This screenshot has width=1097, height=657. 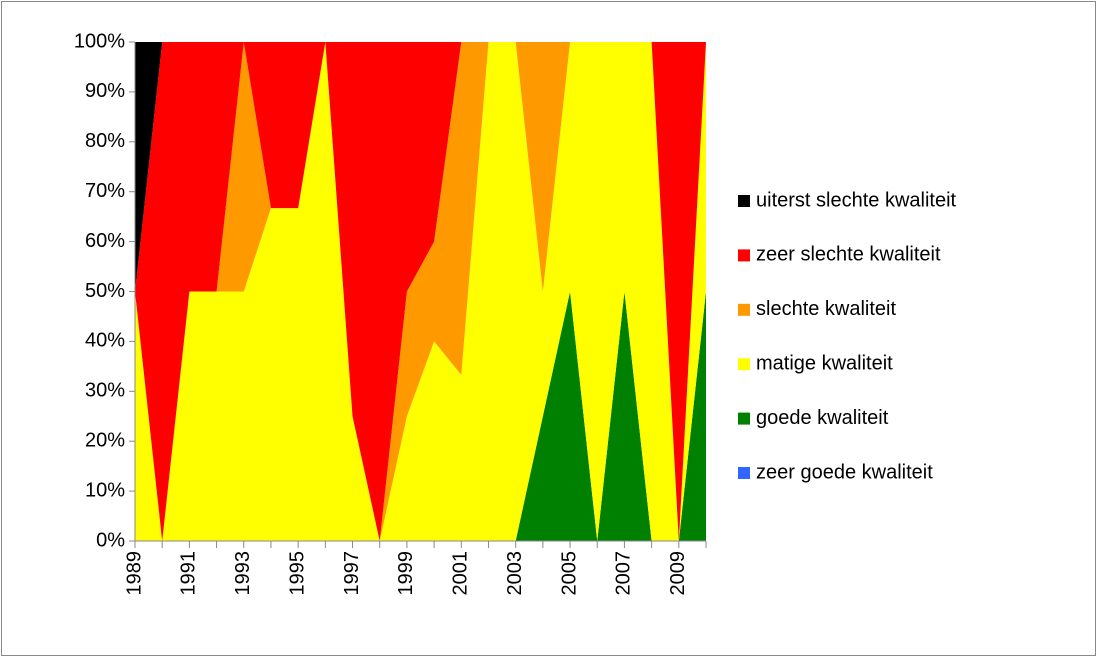 What do you see at coordinates (105, 141) in the screenshot?
I see `y-tick-label: 80%` at bounding box center [105, 141].